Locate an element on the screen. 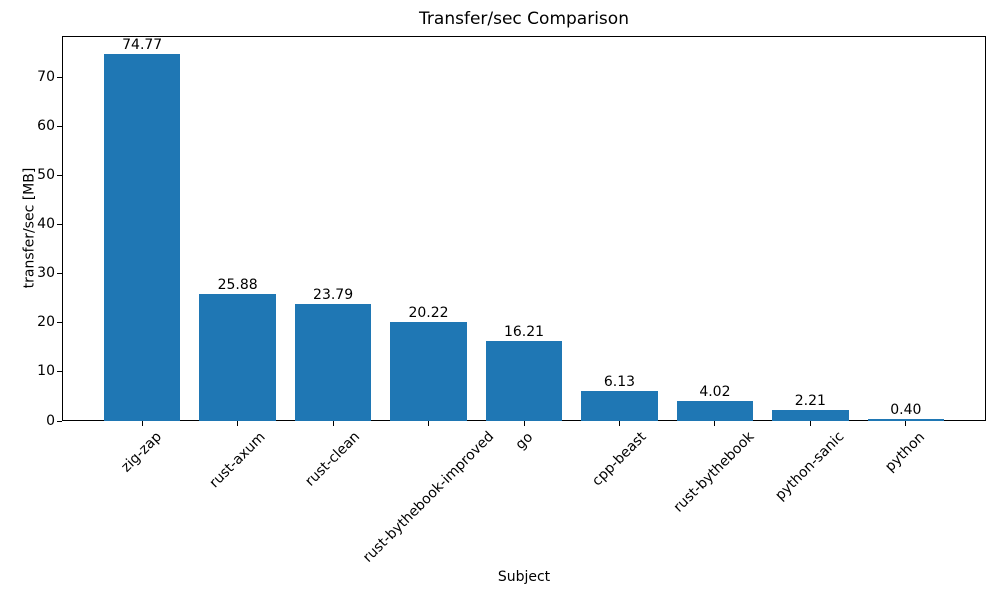 The height and width of the screenshot is (600, 1000). y-tick-label: 40 is located at coordinates (46, 224).